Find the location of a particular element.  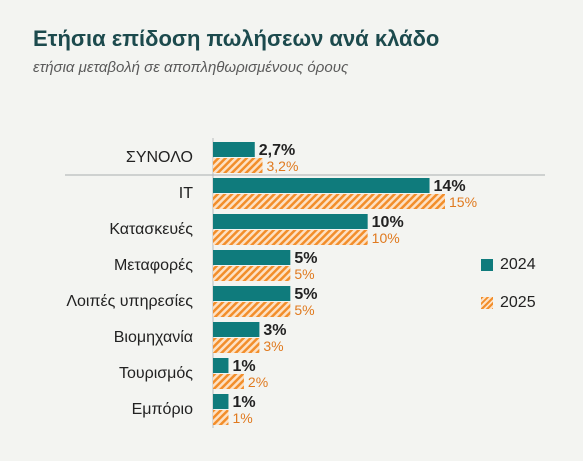

category-label: Βιομηχανία is located at coordinates (153, 337).